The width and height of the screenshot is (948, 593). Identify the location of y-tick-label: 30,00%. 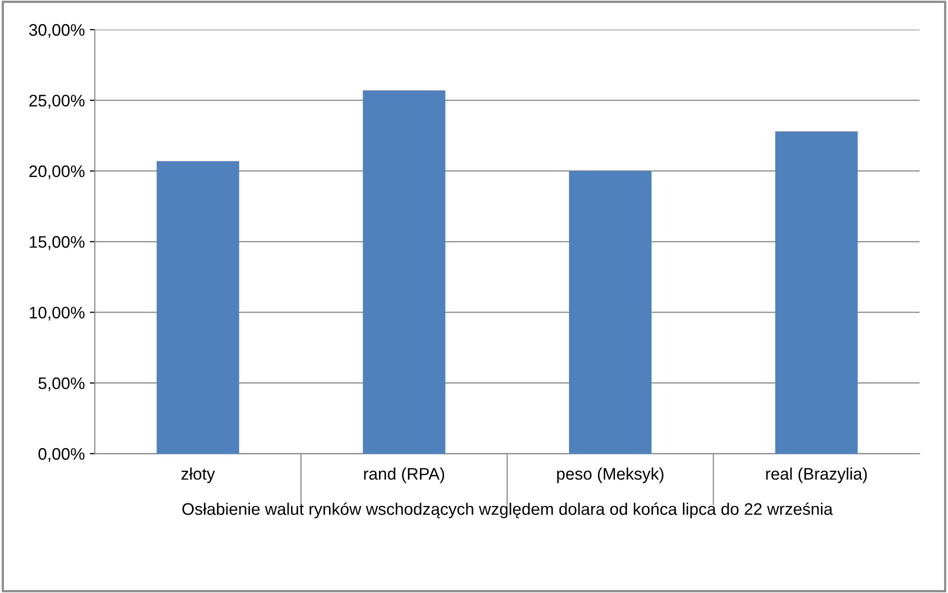
(56, 31).